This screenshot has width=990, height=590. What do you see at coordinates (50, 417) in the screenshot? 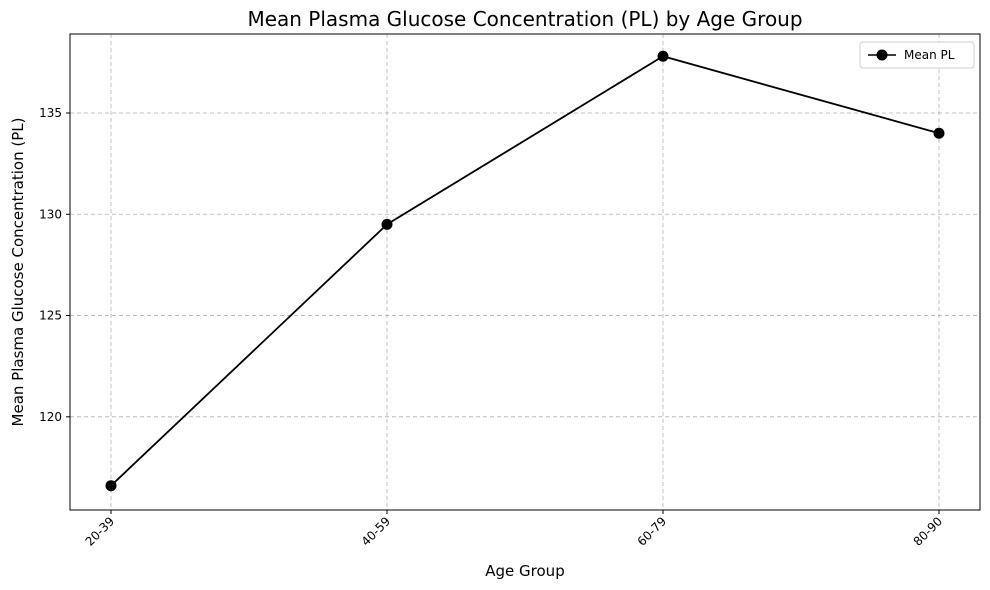
I see `y-tick-label: 120` at bounding box center [50, 417].